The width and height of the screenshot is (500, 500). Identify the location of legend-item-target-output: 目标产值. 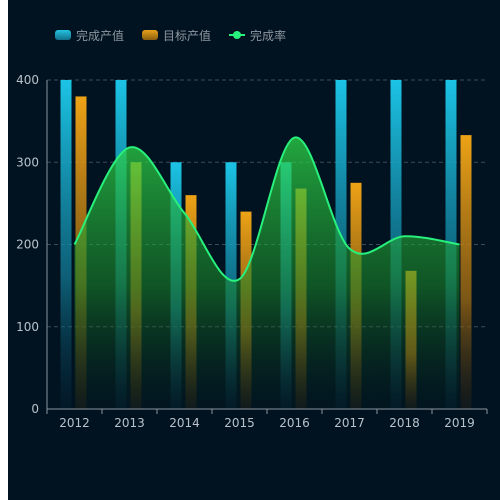
(176, 35).